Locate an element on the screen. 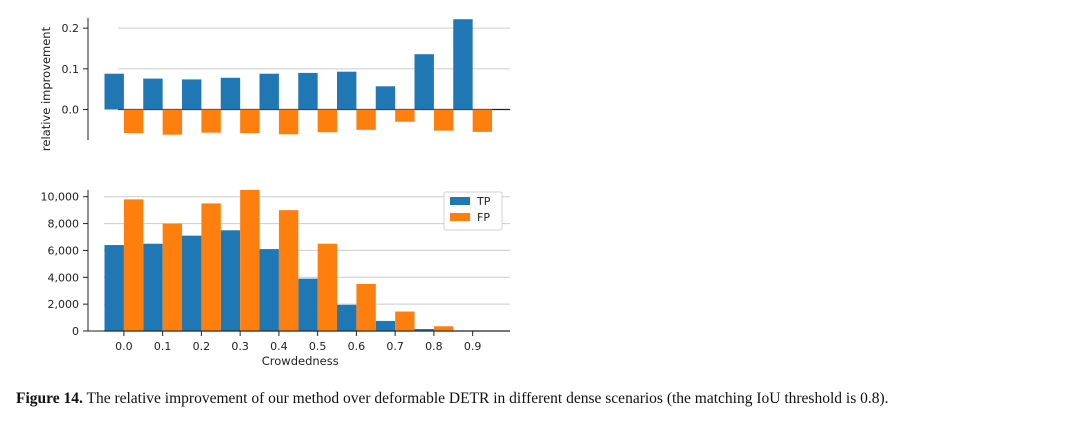 The height and width of the screenshot is (438, 1080). x-tick-label: 0.8 is located at coordinates (434, 346).